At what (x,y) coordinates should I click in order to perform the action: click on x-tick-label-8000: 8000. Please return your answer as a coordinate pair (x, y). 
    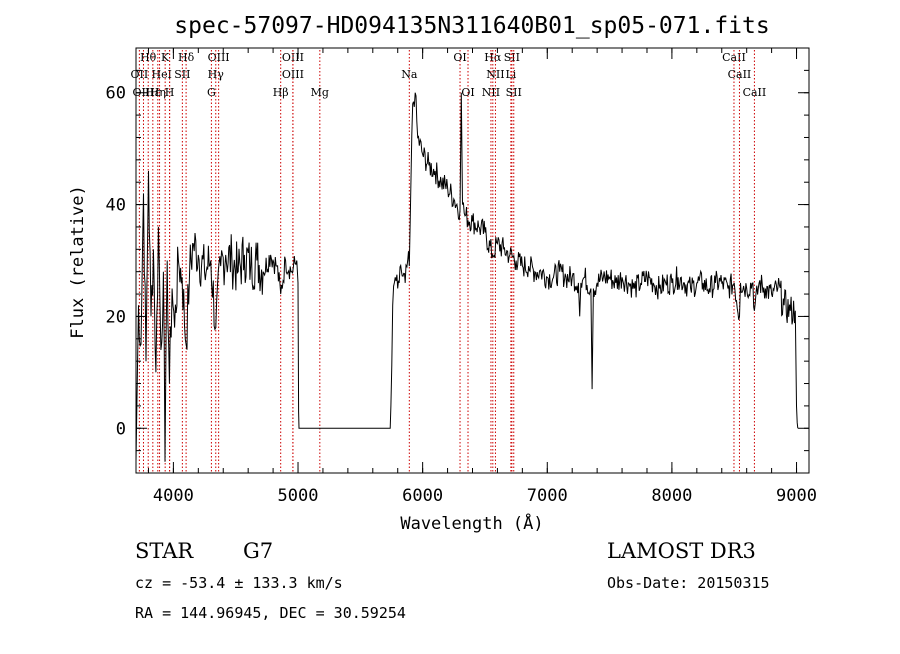
    Looking at the image, I should click on (671, 496).